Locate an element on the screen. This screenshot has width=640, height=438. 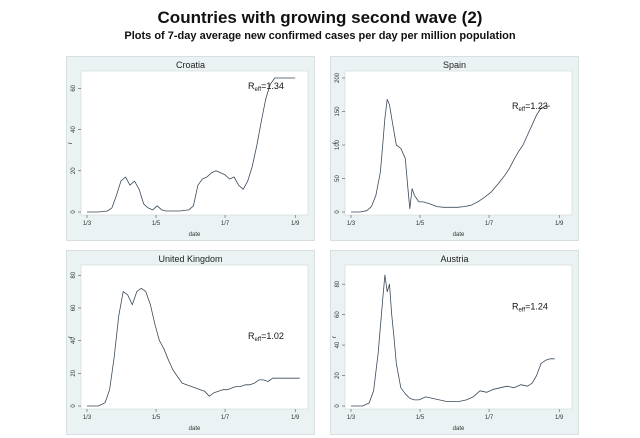
reff-annotation: Reff=1.34 is located at coordinates (266, 87).